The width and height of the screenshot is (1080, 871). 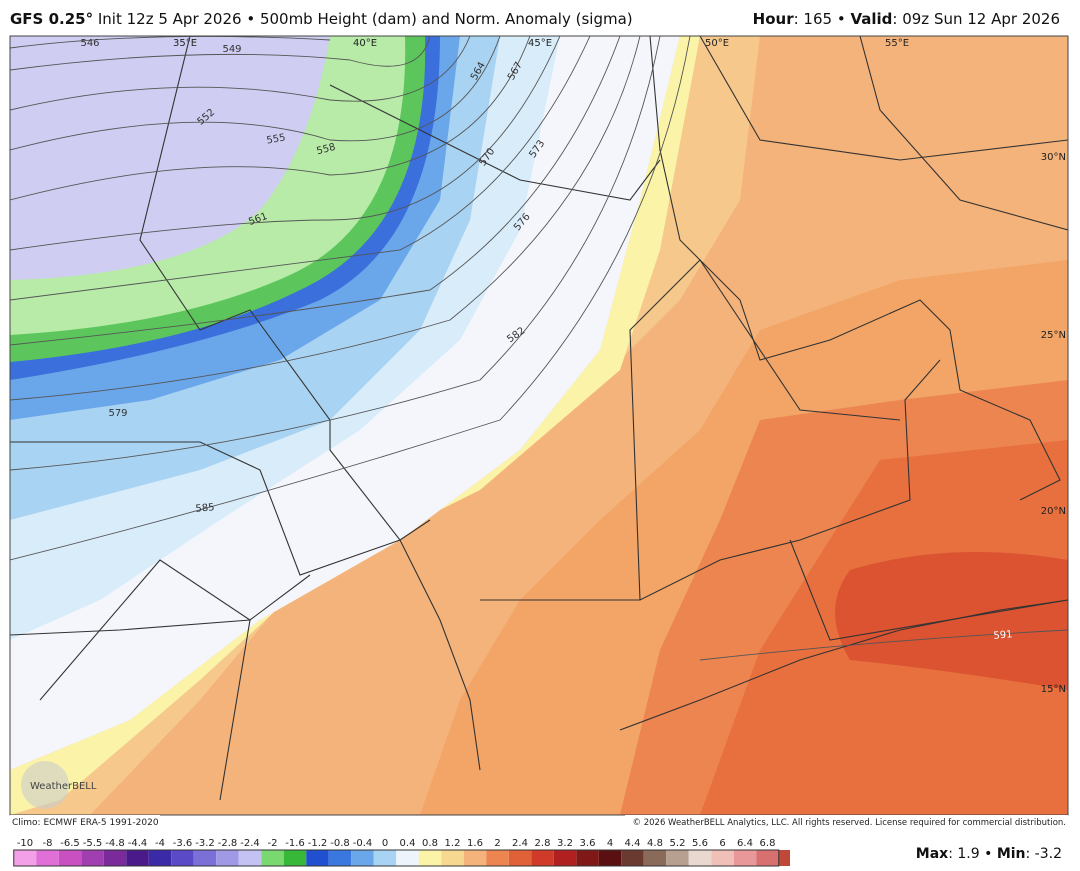 What do you see at coordinates (1043, 854) in the screenshot?
I see `min-value: : -3.2` at bounding box center [1043, 854].